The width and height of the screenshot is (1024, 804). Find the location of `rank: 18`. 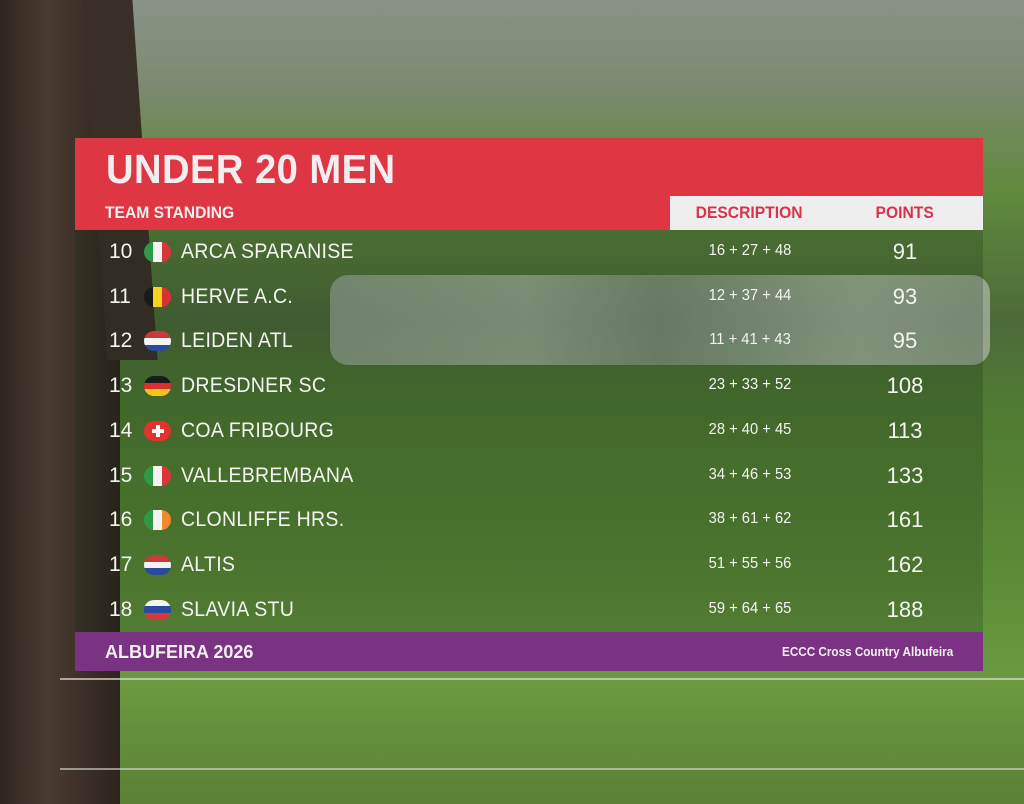

rank: 18 is located at coordinates (121, 609).